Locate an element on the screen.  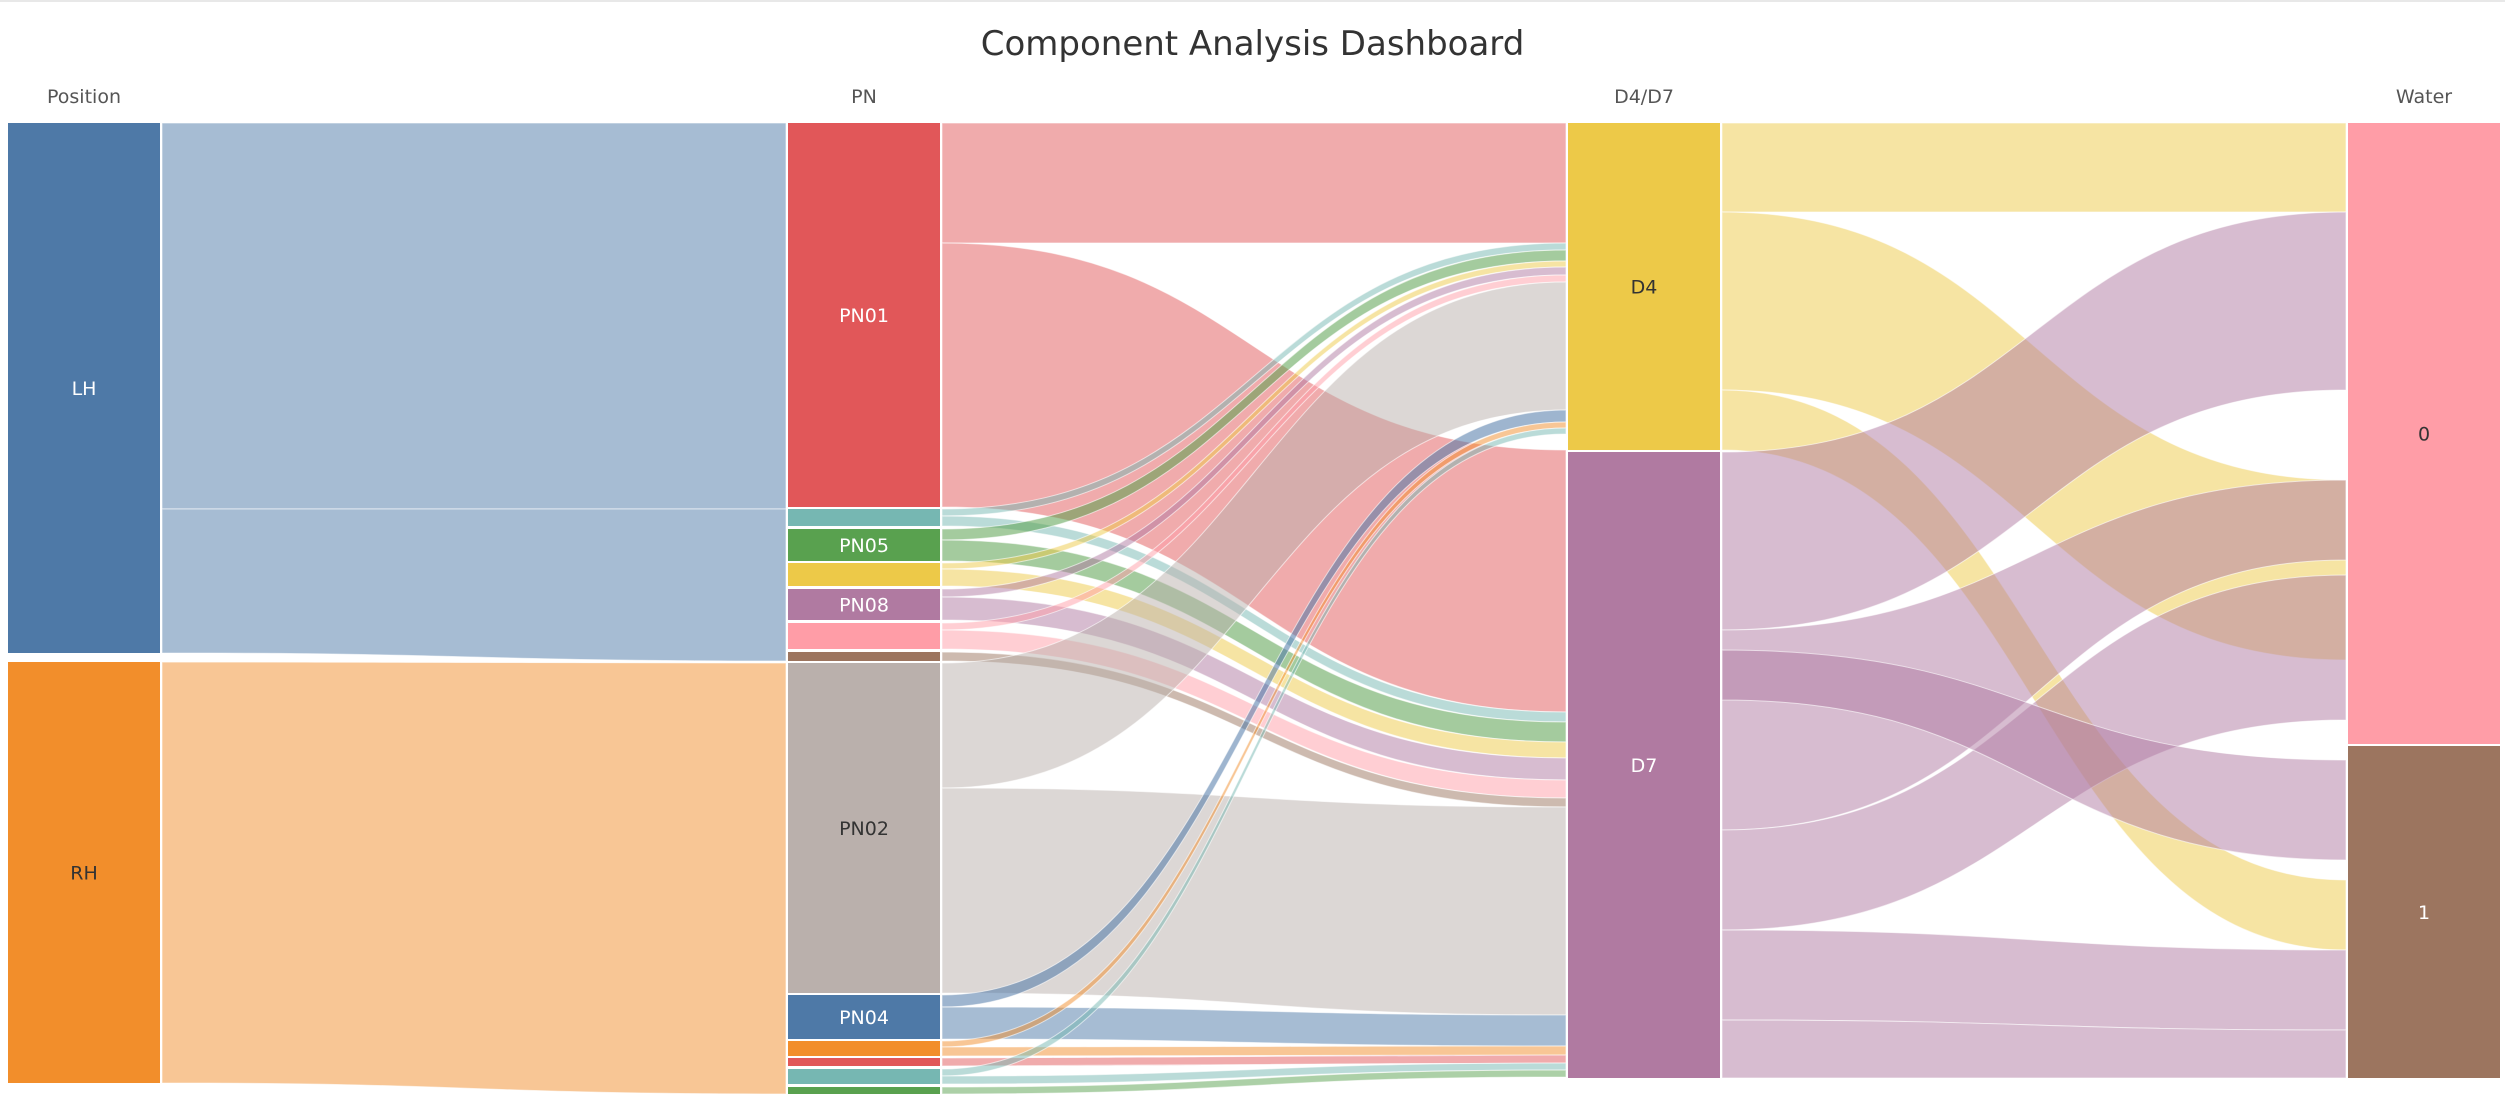
node-pn08-label: PN08 is located at coordinates (864, 606).